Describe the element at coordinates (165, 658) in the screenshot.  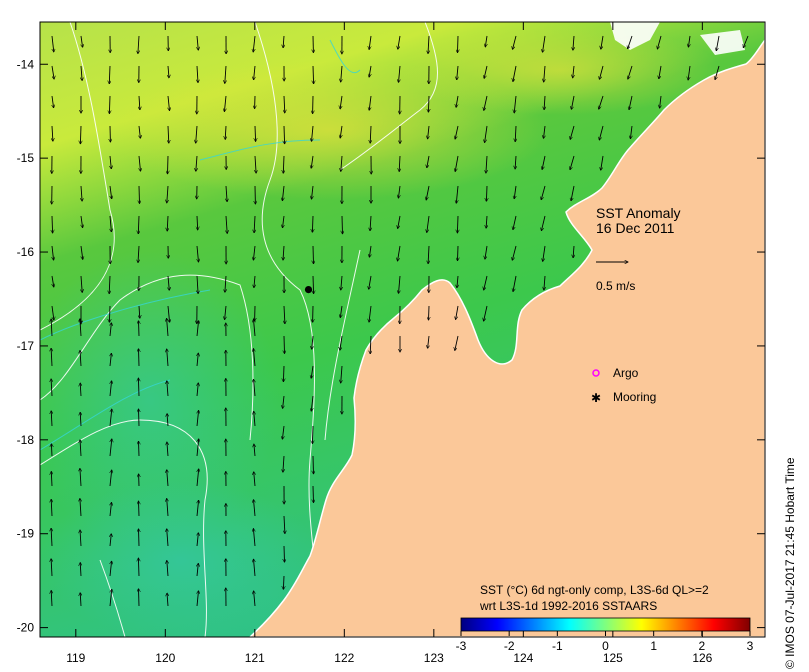
I see `x-tick-label: 120` at that location.